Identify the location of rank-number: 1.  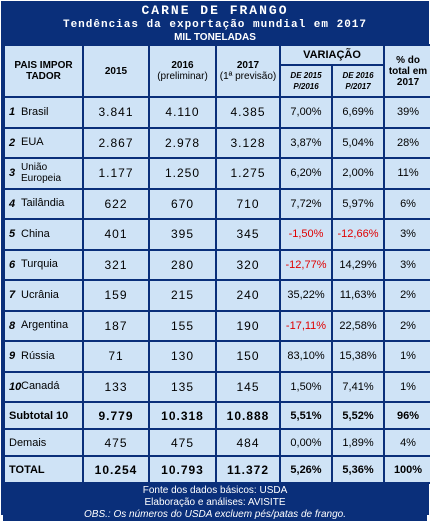
(12, 112).